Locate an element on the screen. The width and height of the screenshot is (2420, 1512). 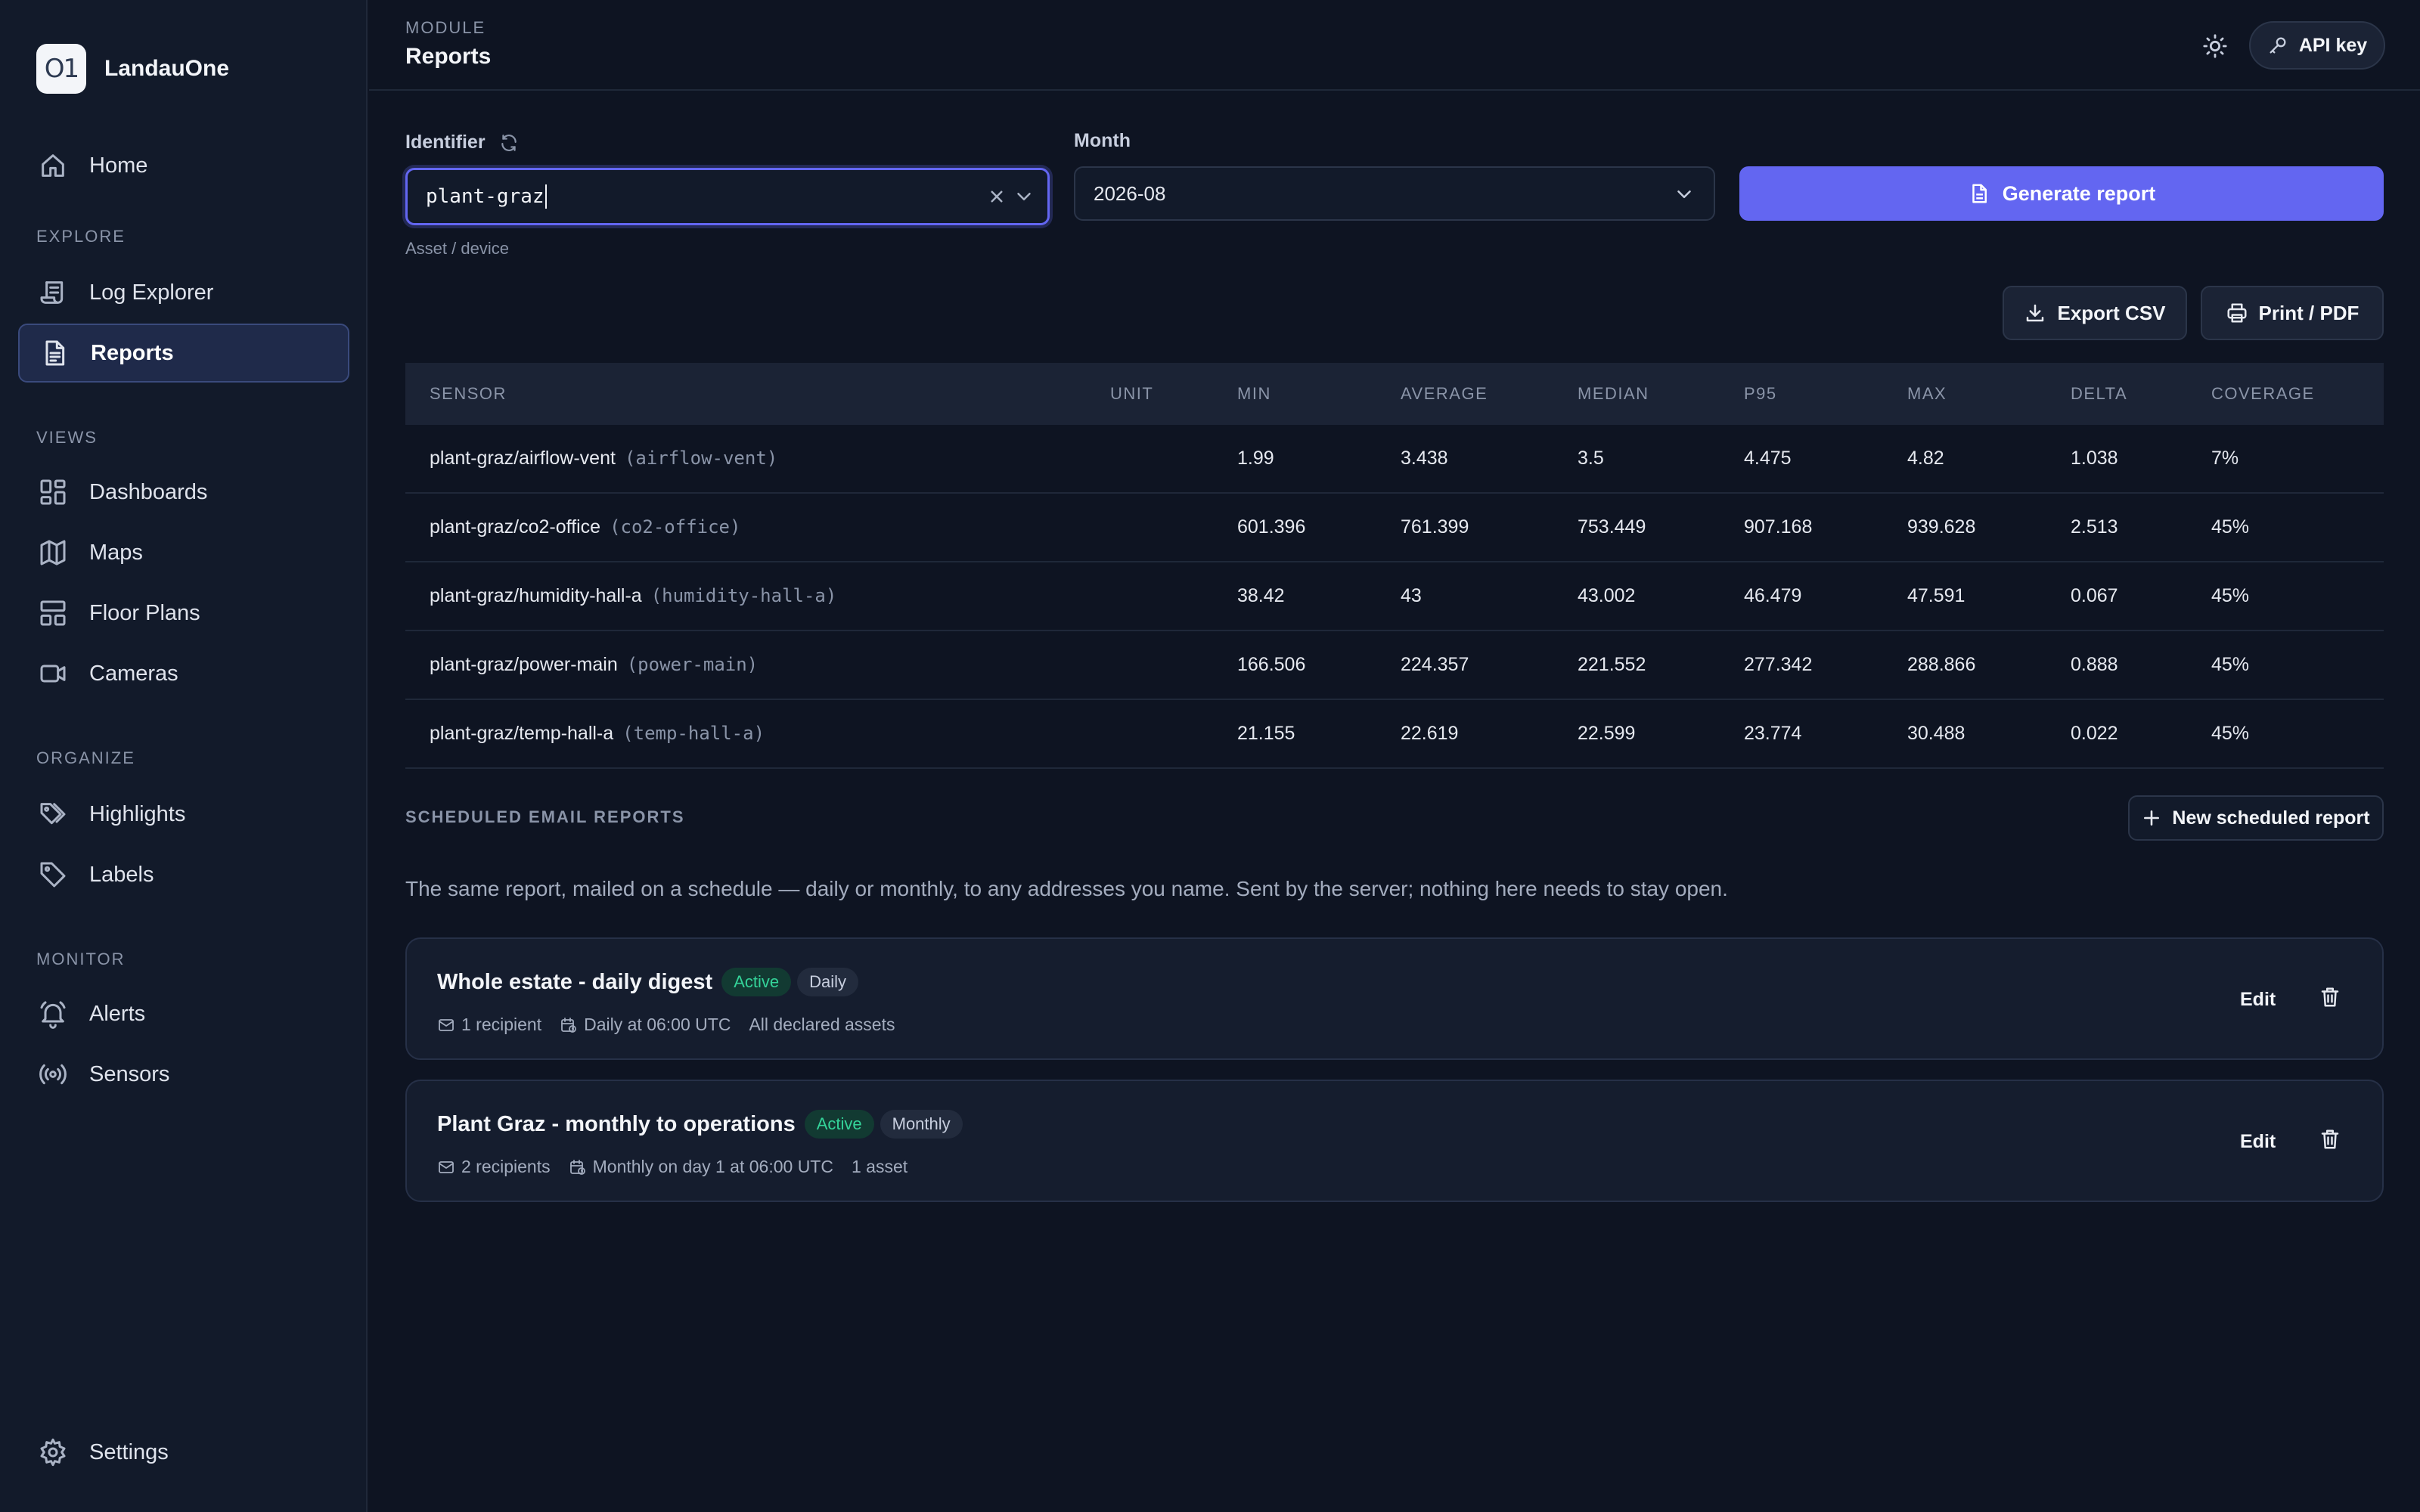
col-sensor: SENSOR is located at coordinates (468, 393).